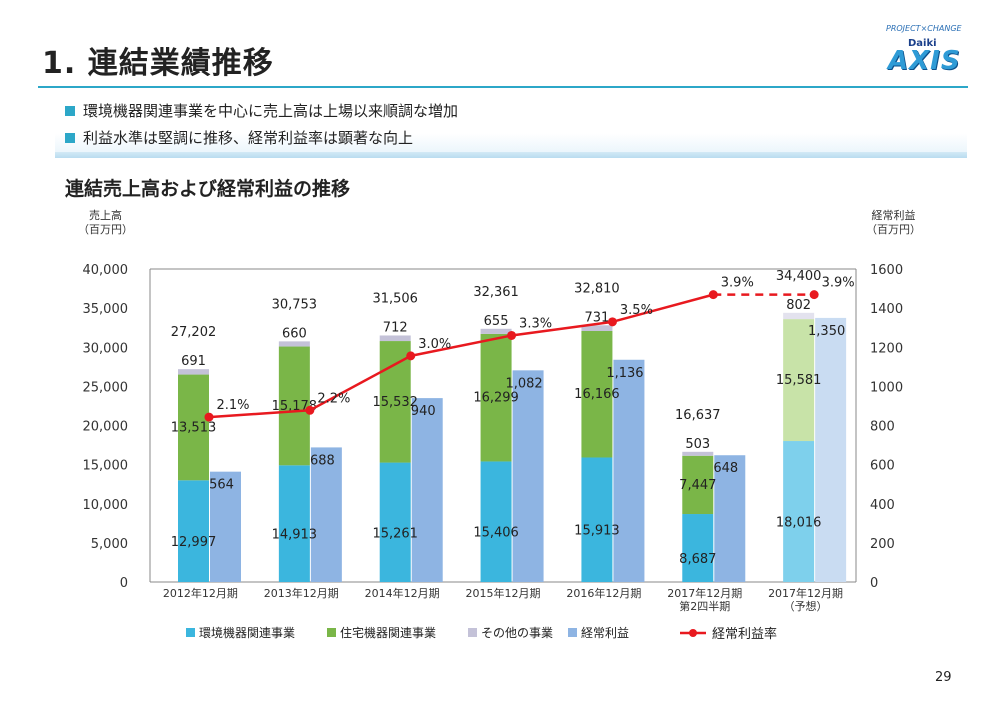  I want to click on y-tick-label: 25,000, so click(106, 387).